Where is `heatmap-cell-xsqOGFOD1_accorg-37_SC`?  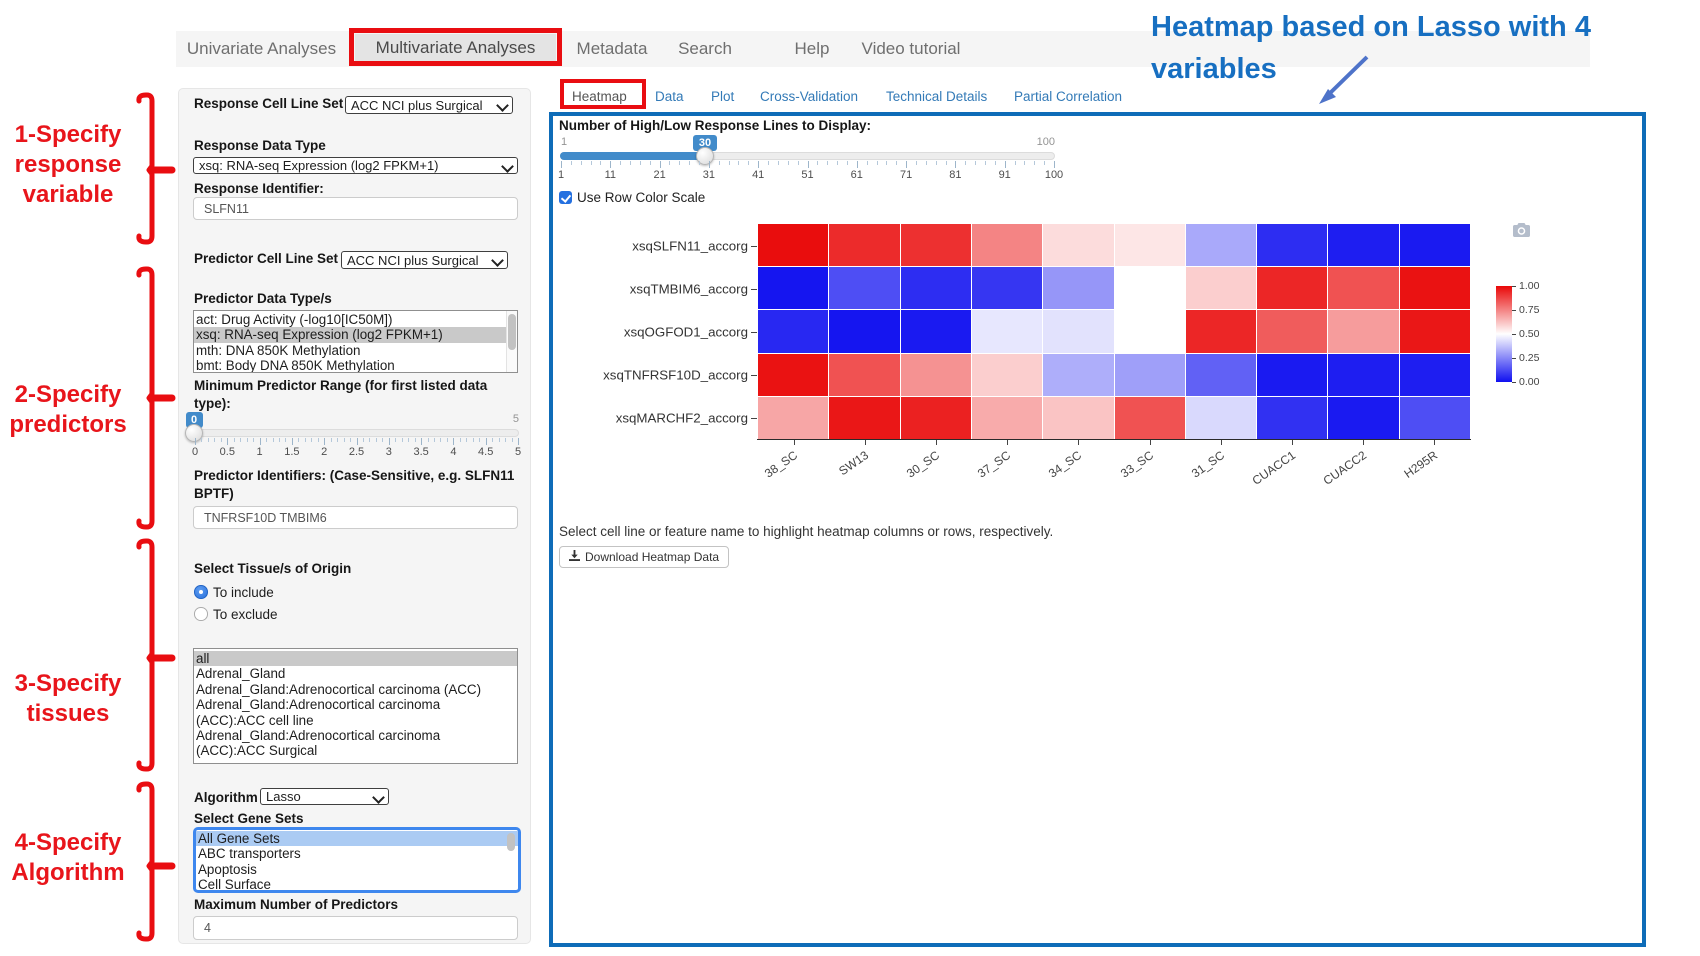 heatmap-cell-xsqOGFOD1_accorg-37_SC is located at coordinates (1007, 331).